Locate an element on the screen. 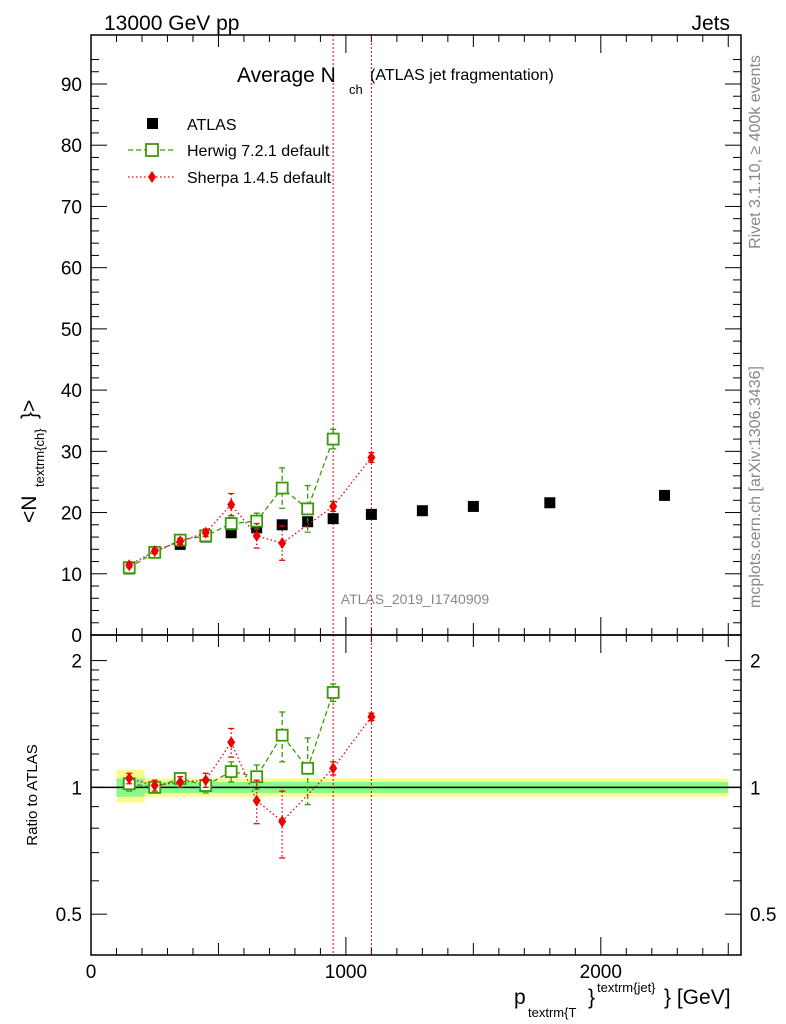  y-tick-label: 0 is located at coordinates (76, 636).